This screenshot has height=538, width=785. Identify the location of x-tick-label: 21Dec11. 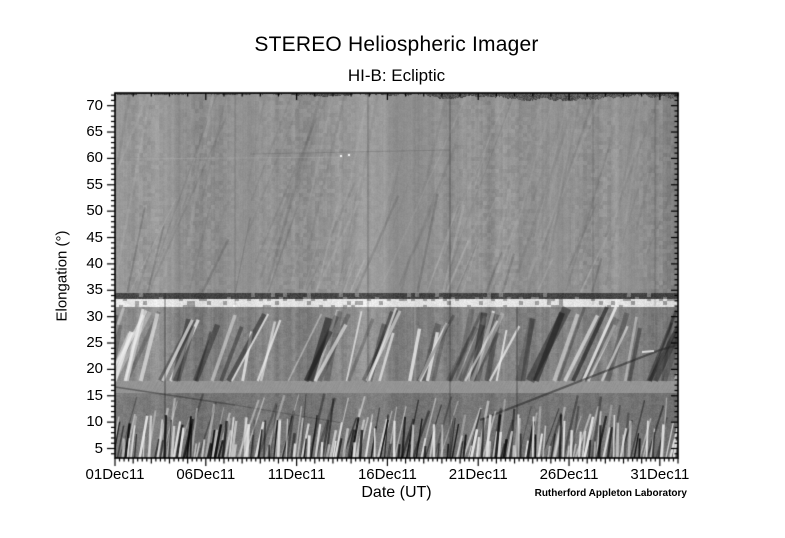
(478, 474).